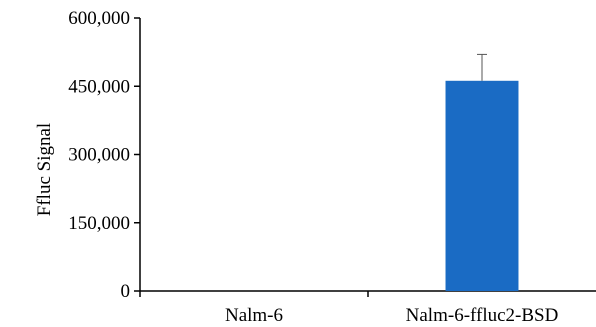 The image size is (596, 327). I want to click on y-tick-label: 0, so click(126, 291).